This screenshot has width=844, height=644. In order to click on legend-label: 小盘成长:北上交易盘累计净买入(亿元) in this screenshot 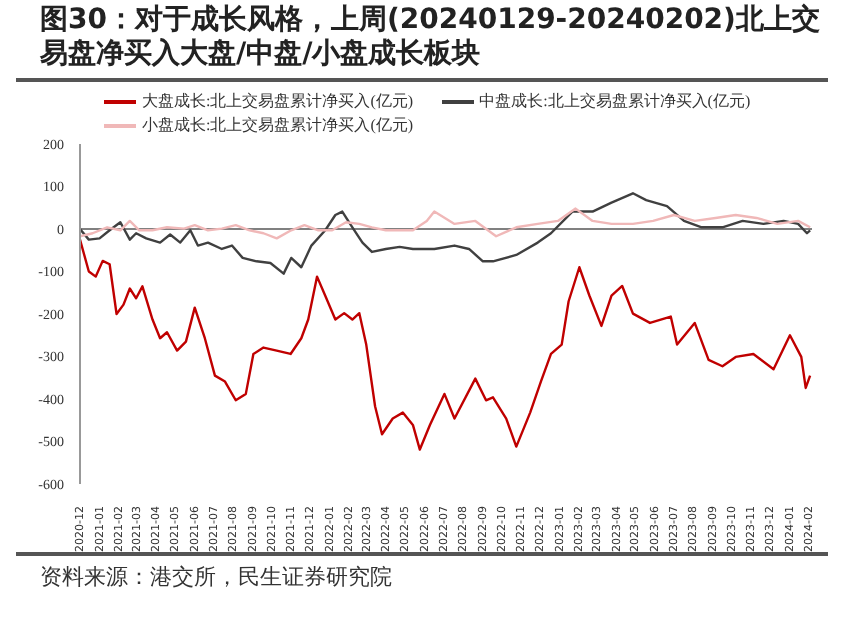, I will do `click(278, 125)`.